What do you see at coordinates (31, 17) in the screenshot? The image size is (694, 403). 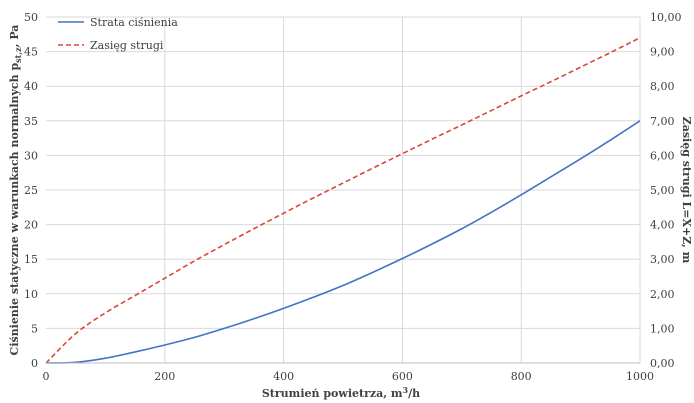 I see `left-y-tick-label: 50` at bounding box center [31, 17].